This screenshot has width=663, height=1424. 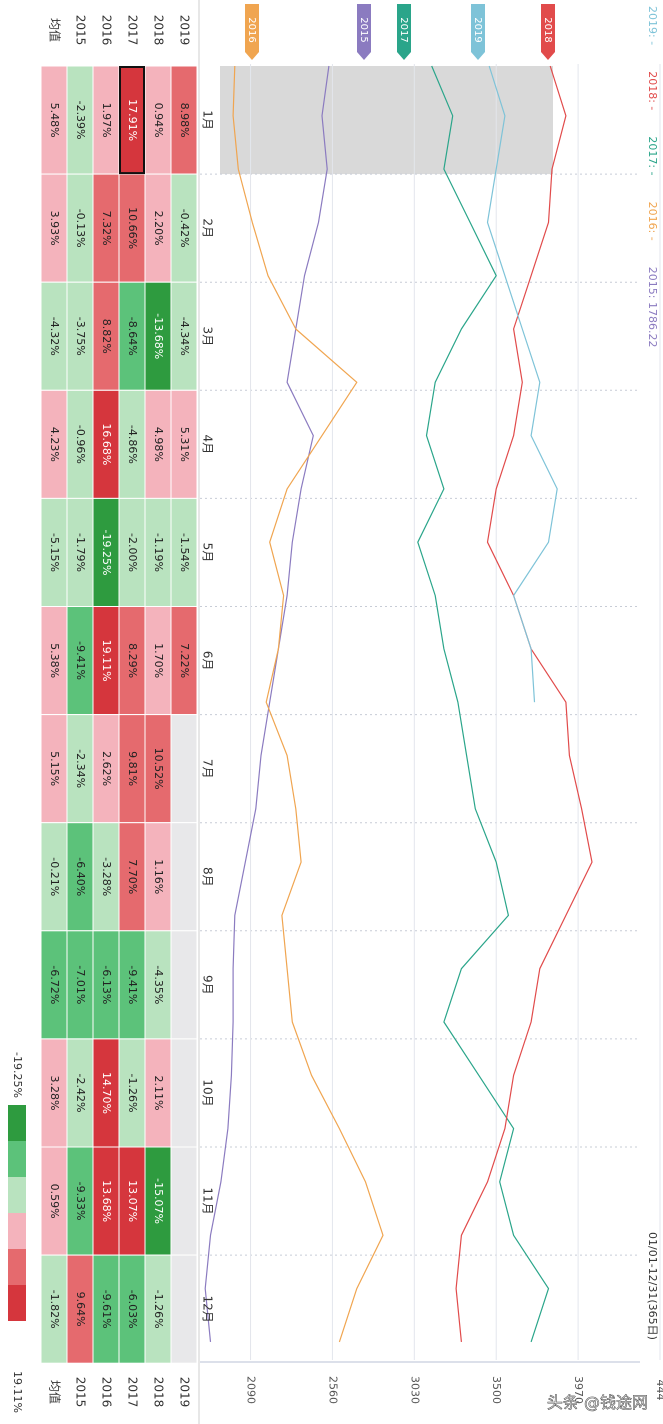 I want to click on table-cell-value: -4.86%, so click(x=132, y=444).